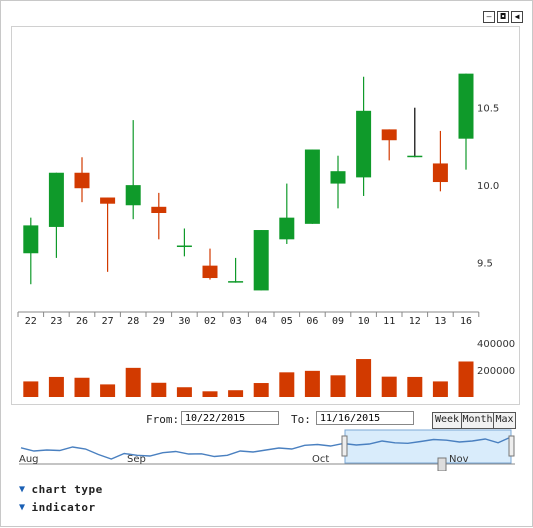 This screenshot has width=533, height=528. What do you see at coordinates (440, 321) in the screenshot?
I see `x-tick-label: 13` at bounding box center [440, 321].